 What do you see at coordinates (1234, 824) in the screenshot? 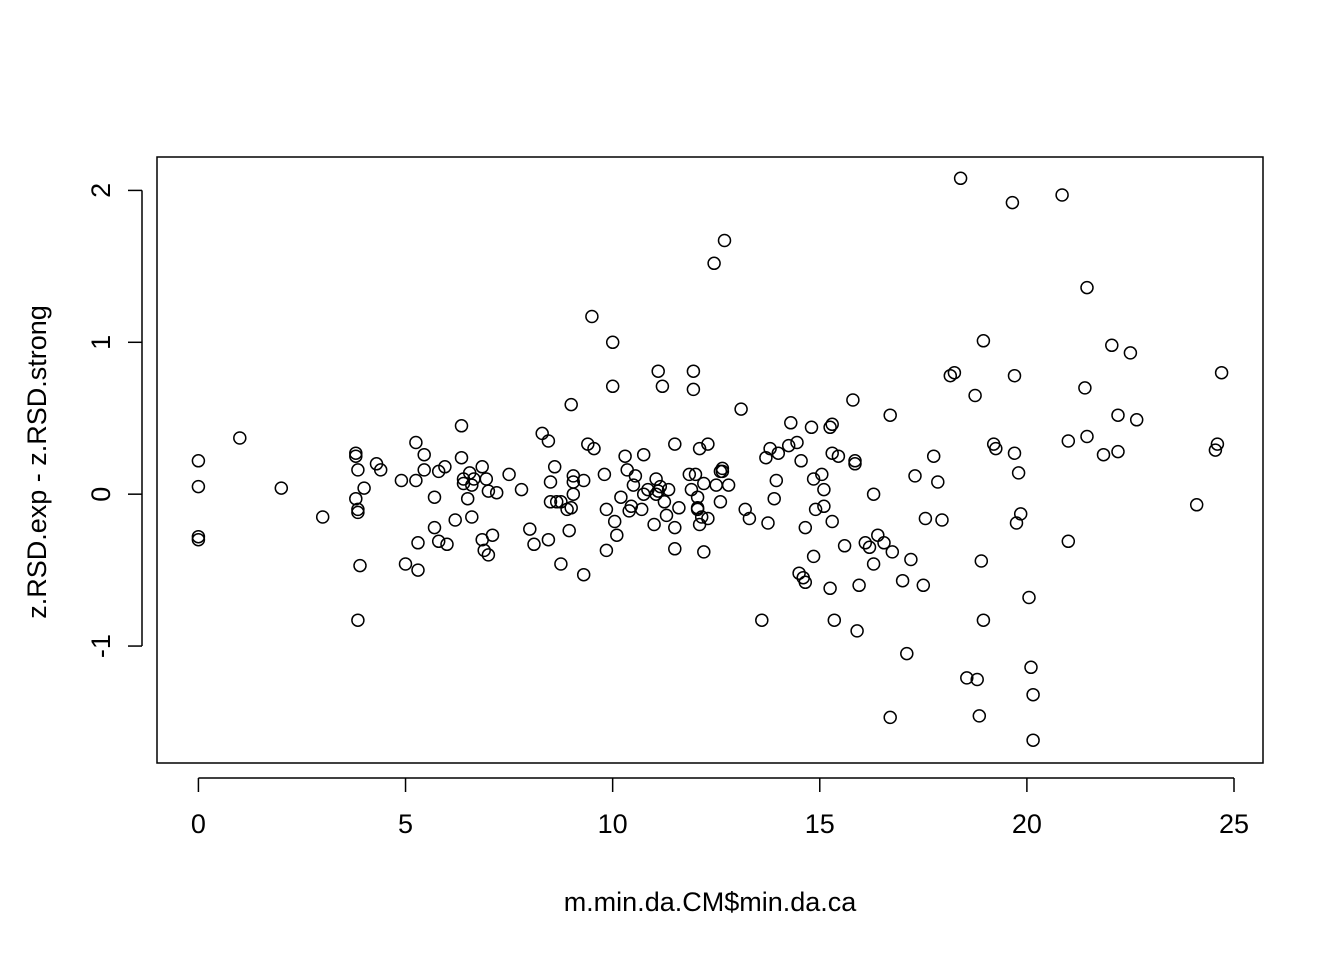
I see `x-tick-label: 25` at bounding box center [1234, 824].